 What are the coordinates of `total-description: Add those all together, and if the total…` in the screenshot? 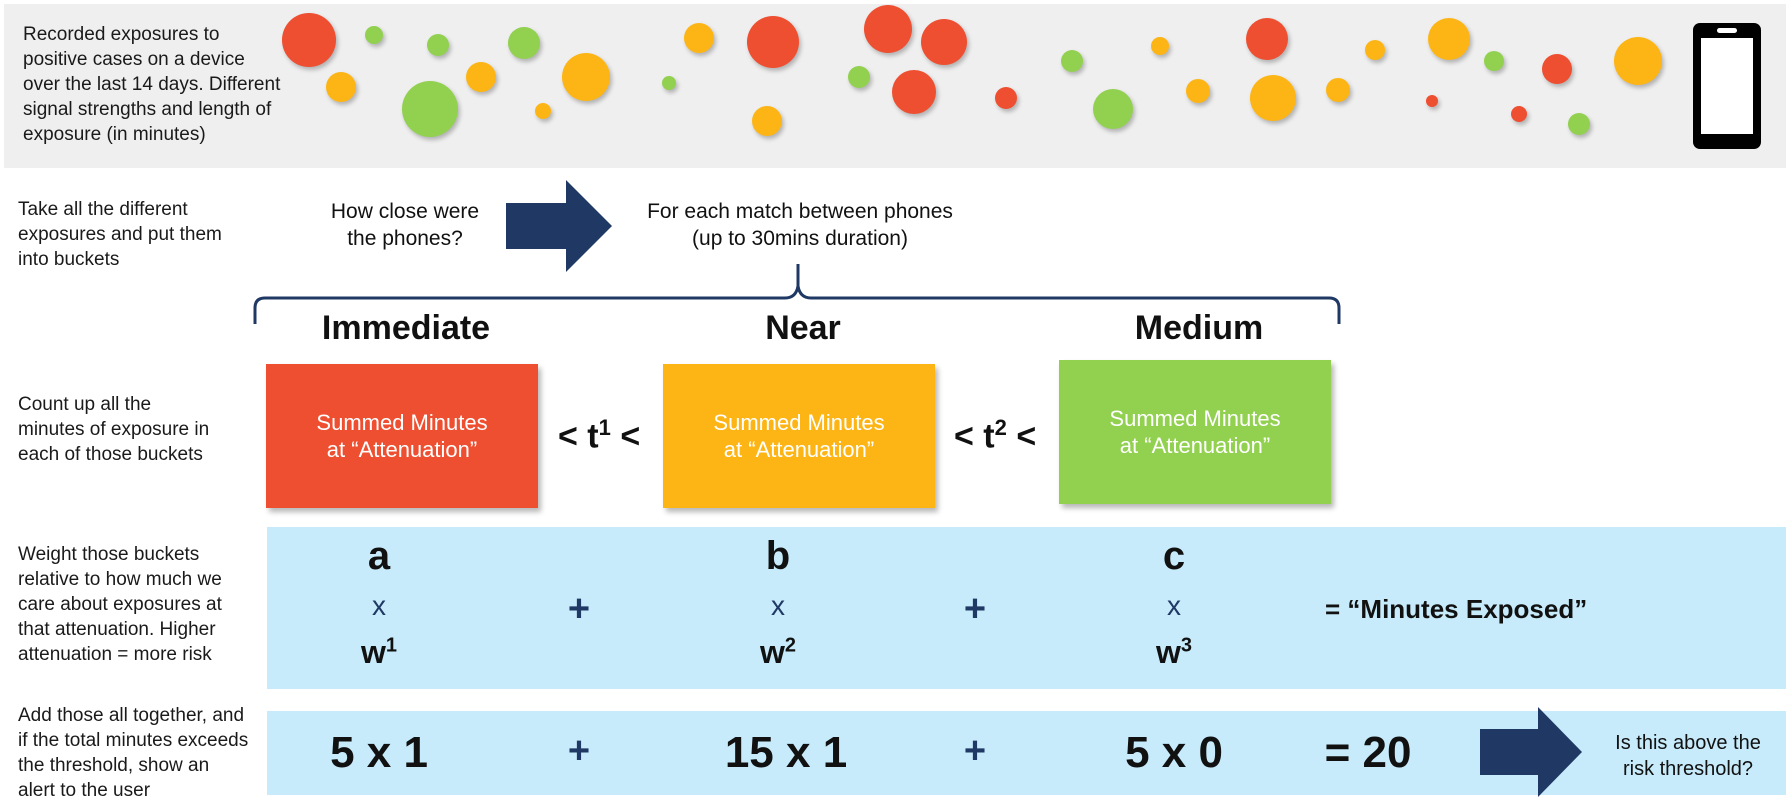 It's located at (133, 753).